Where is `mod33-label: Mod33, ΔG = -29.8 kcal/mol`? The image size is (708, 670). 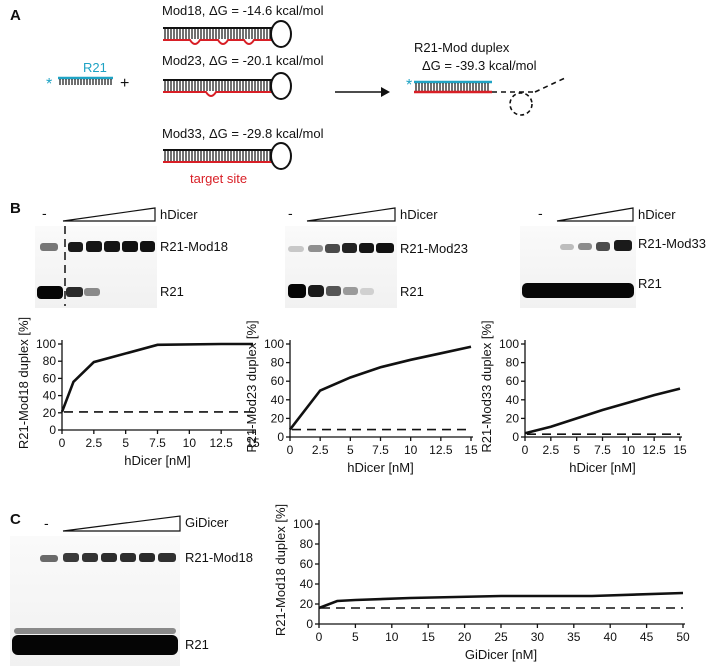 mod33-label: Mod33, ΔG = -29.8 kcal/mol is located at coordinates (243, 133).